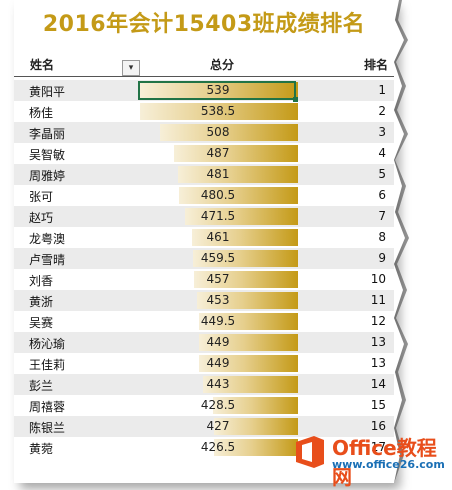 Image resolution: width=452 pixels, height=490 pixels. What do you see at coordinates (47, 176) in the screenshot?
I see `student-name: 周雅婷` at bounding box center [47, 176].